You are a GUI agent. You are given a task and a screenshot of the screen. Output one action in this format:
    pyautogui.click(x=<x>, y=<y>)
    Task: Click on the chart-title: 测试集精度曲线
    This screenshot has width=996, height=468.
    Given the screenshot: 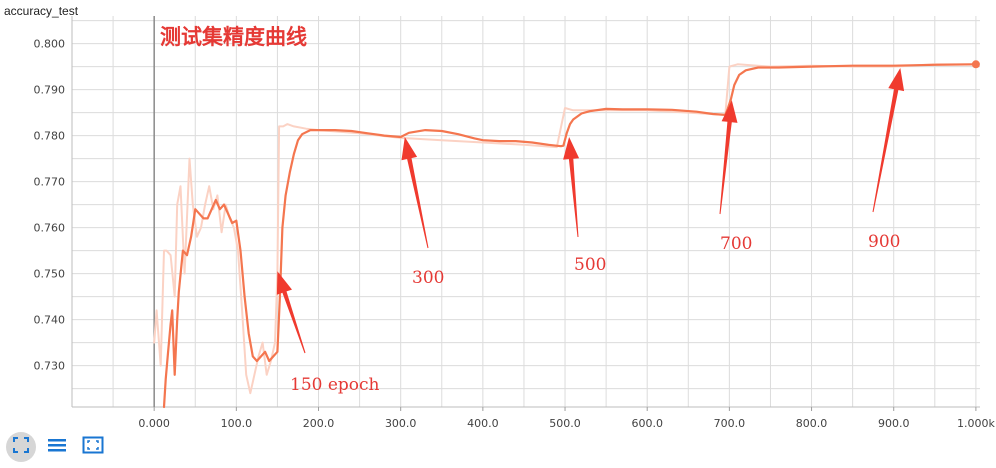 What is the action you would take?
    pyautogui.click(x=233, y=37)
    